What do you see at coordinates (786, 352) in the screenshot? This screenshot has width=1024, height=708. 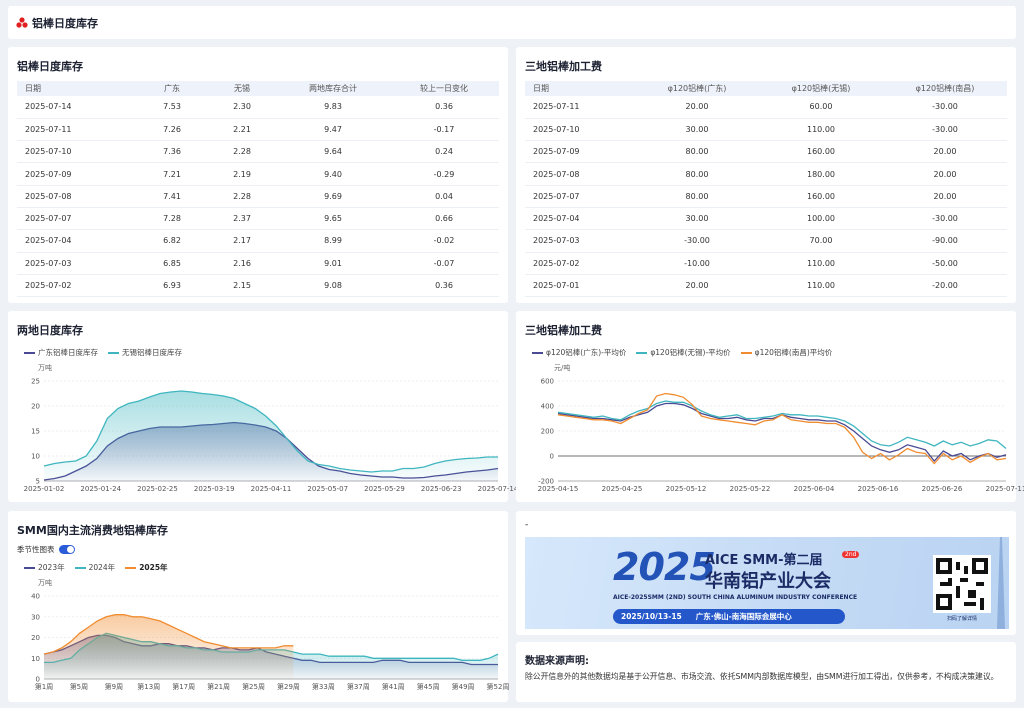 I see `legend-item-nanchang: φ120铝棒(南昌)平均价` at bounding box center [786, 352].